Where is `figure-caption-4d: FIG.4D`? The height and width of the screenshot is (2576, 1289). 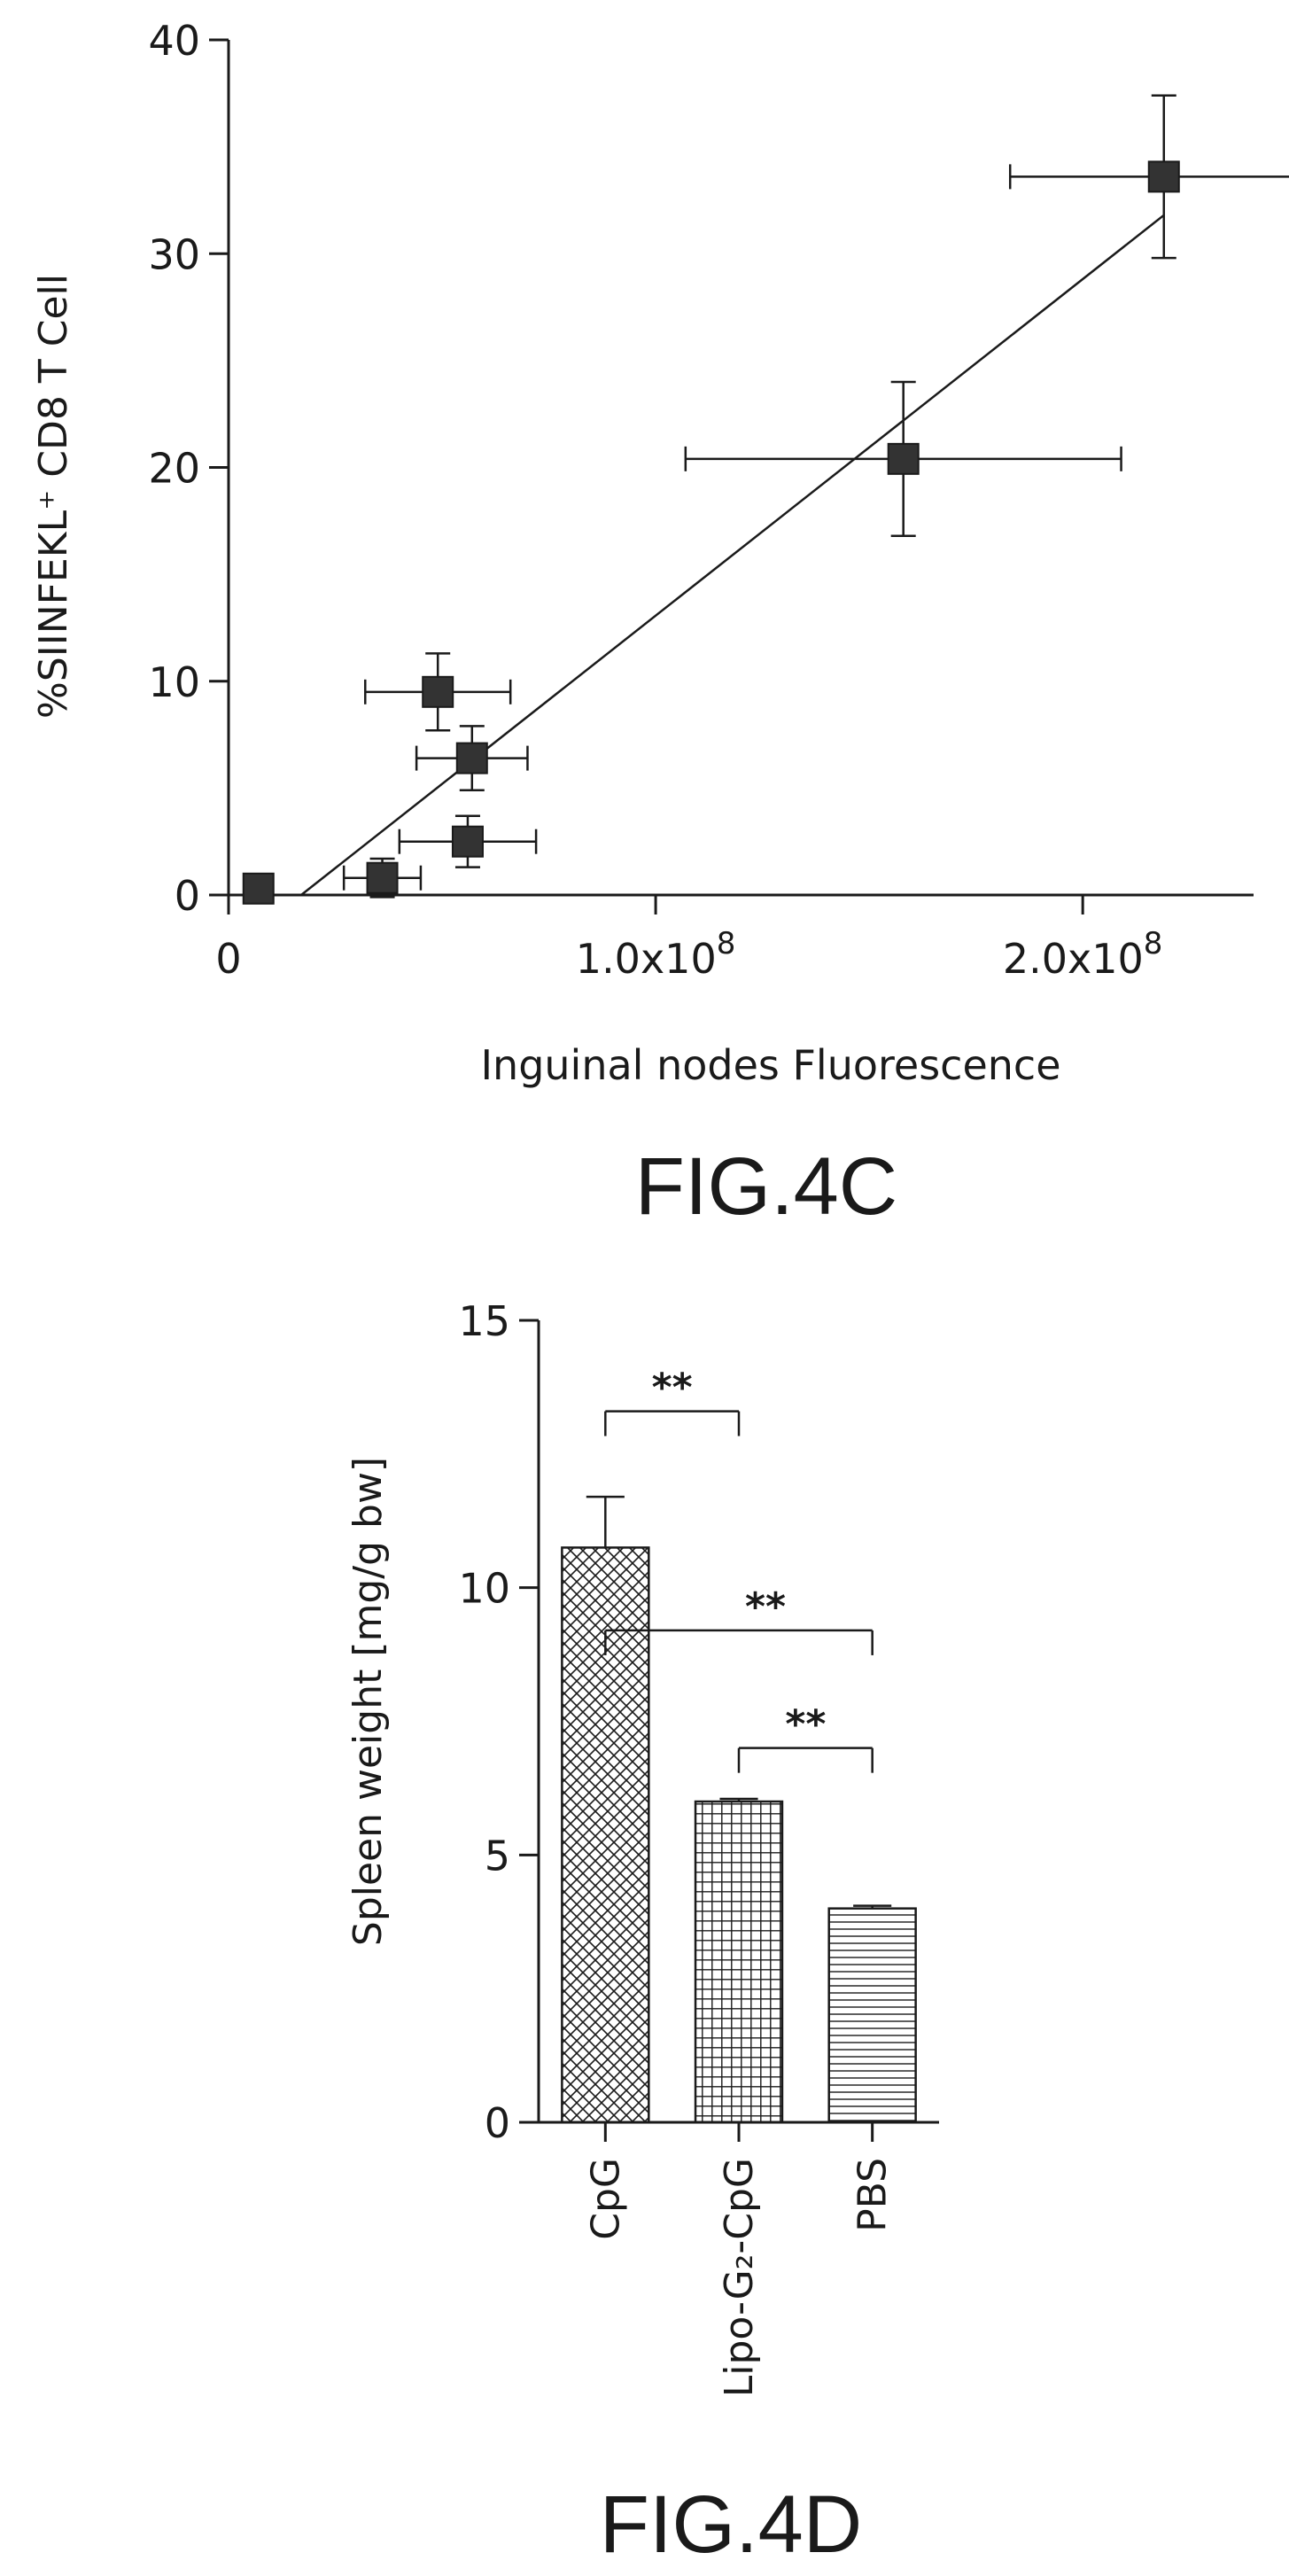 figure-caption-4d: FIG.4D is located at coordinates (731, 2524).